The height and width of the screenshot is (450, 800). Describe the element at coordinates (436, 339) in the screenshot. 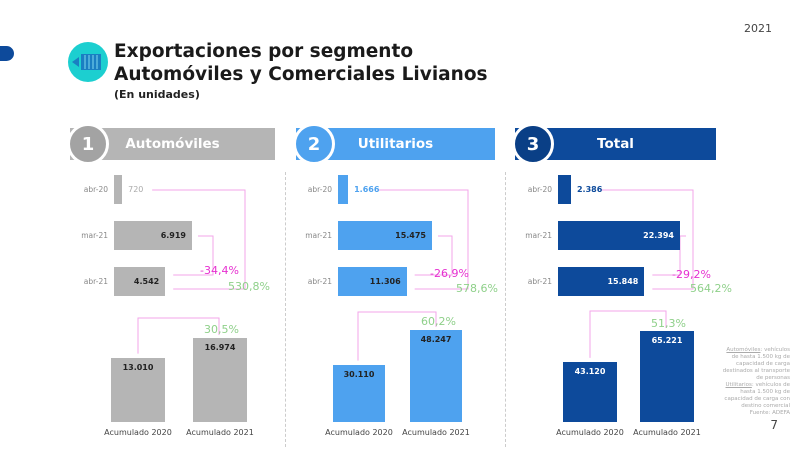

I see `value-label: 48.247` at that location.